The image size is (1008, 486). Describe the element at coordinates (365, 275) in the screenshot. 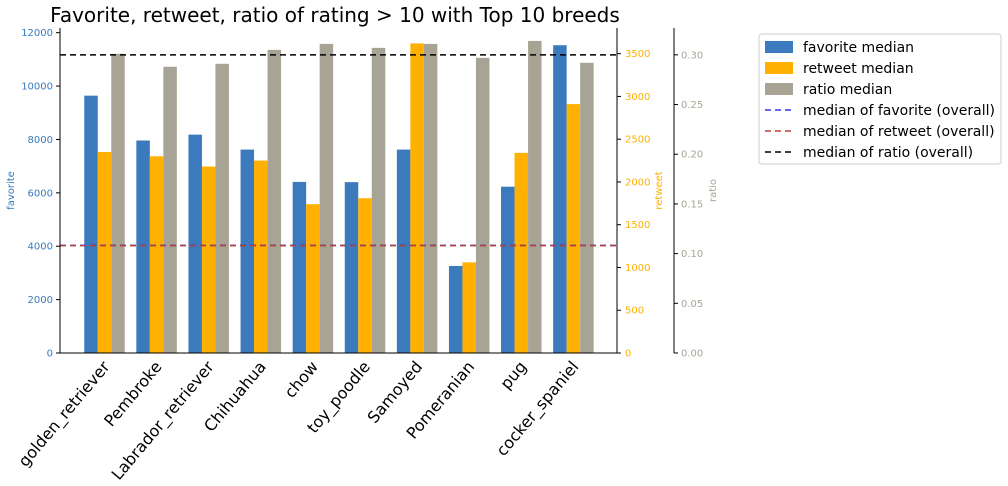

I see `bar-retweet-toy_poodle` at that location.